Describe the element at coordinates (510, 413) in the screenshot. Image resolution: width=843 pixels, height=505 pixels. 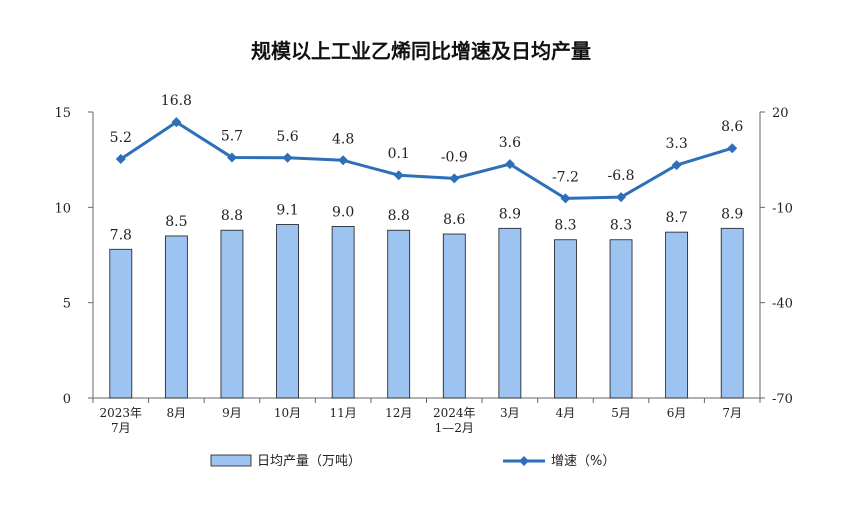
I see `category-label: 3月` at that location.